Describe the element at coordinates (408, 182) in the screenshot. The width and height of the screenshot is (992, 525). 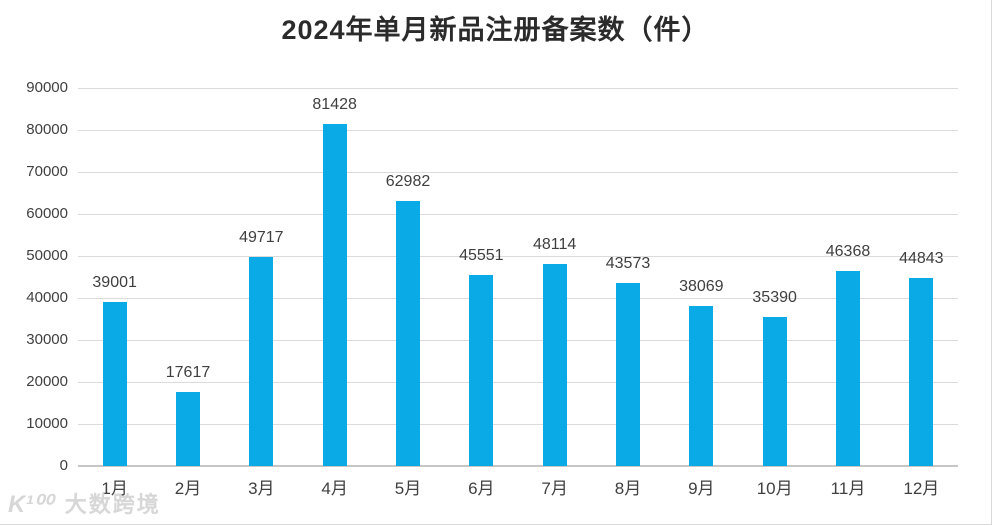
I see `bar-value-label: 62982` at that location.